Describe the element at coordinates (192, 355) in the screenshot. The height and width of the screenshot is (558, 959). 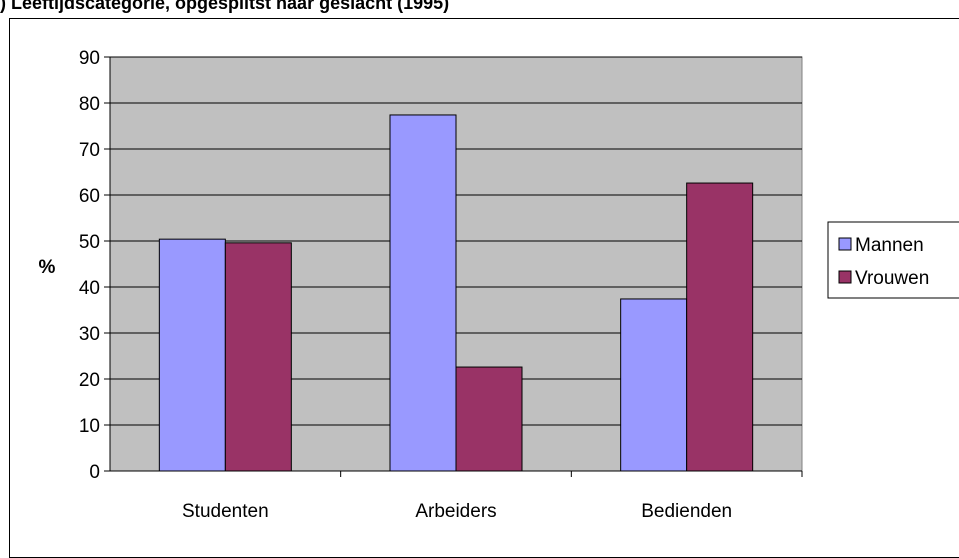
I see `bar-mannen-studenten` at that location.